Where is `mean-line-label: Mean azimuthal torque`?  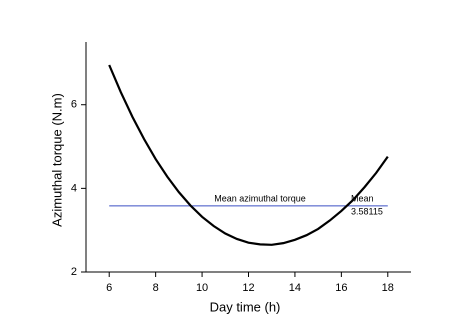
mean-line-label: Mean azimuthal torque is located at coordinates (260, 198).